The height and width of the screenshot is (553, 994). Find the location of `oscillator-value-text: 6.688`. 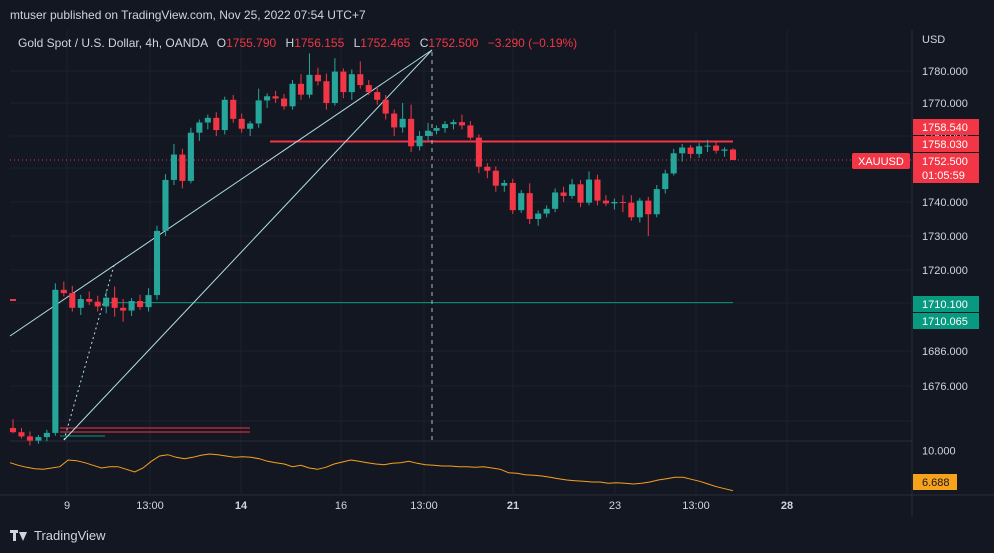

oscillator-value-text: 6.688 is located at coordinates (936, 483).